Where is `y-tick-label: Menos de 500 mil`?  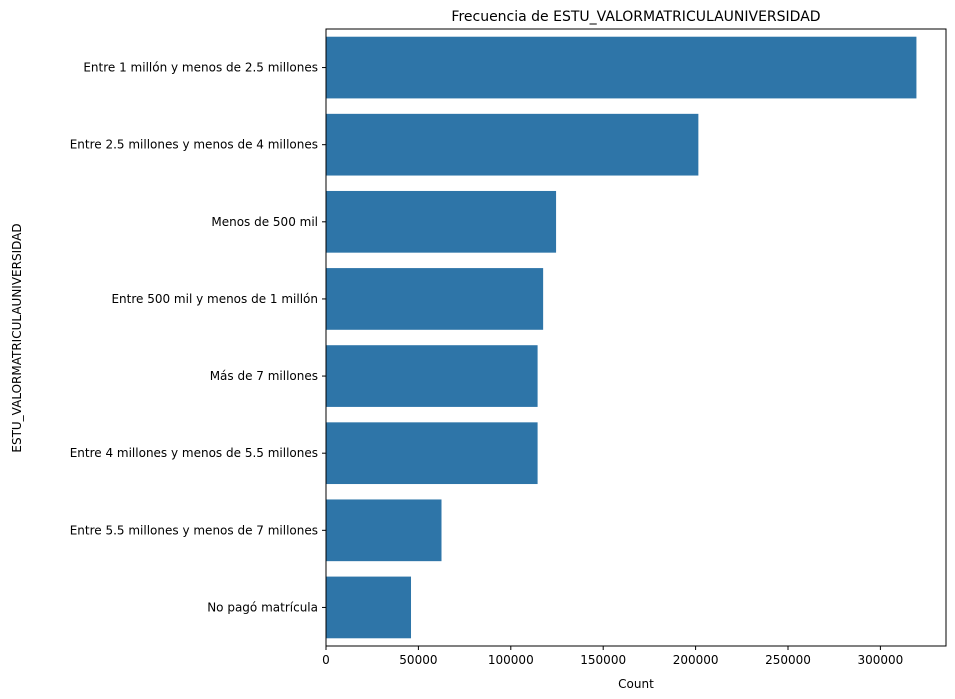 y-tick-label: Menos de 500 mil is located at coordinates (264, 222).